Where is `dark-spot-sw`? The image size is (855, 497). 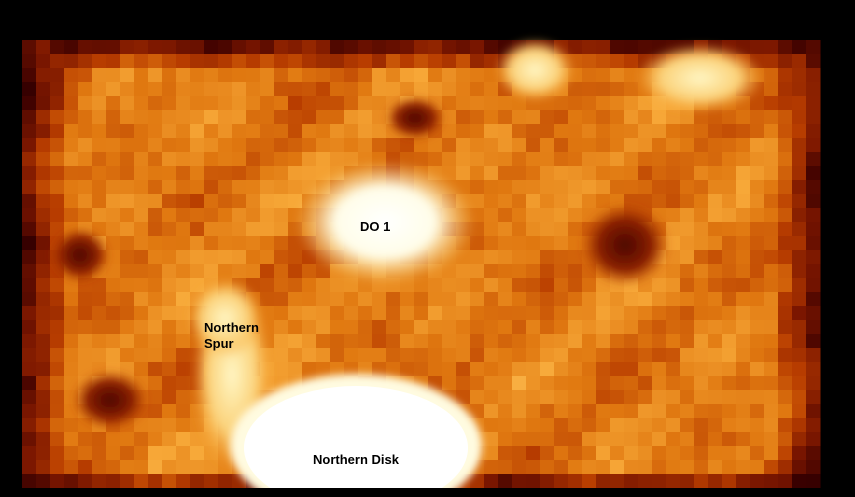 dark-spot-sw is located at coordinates (110, 400).